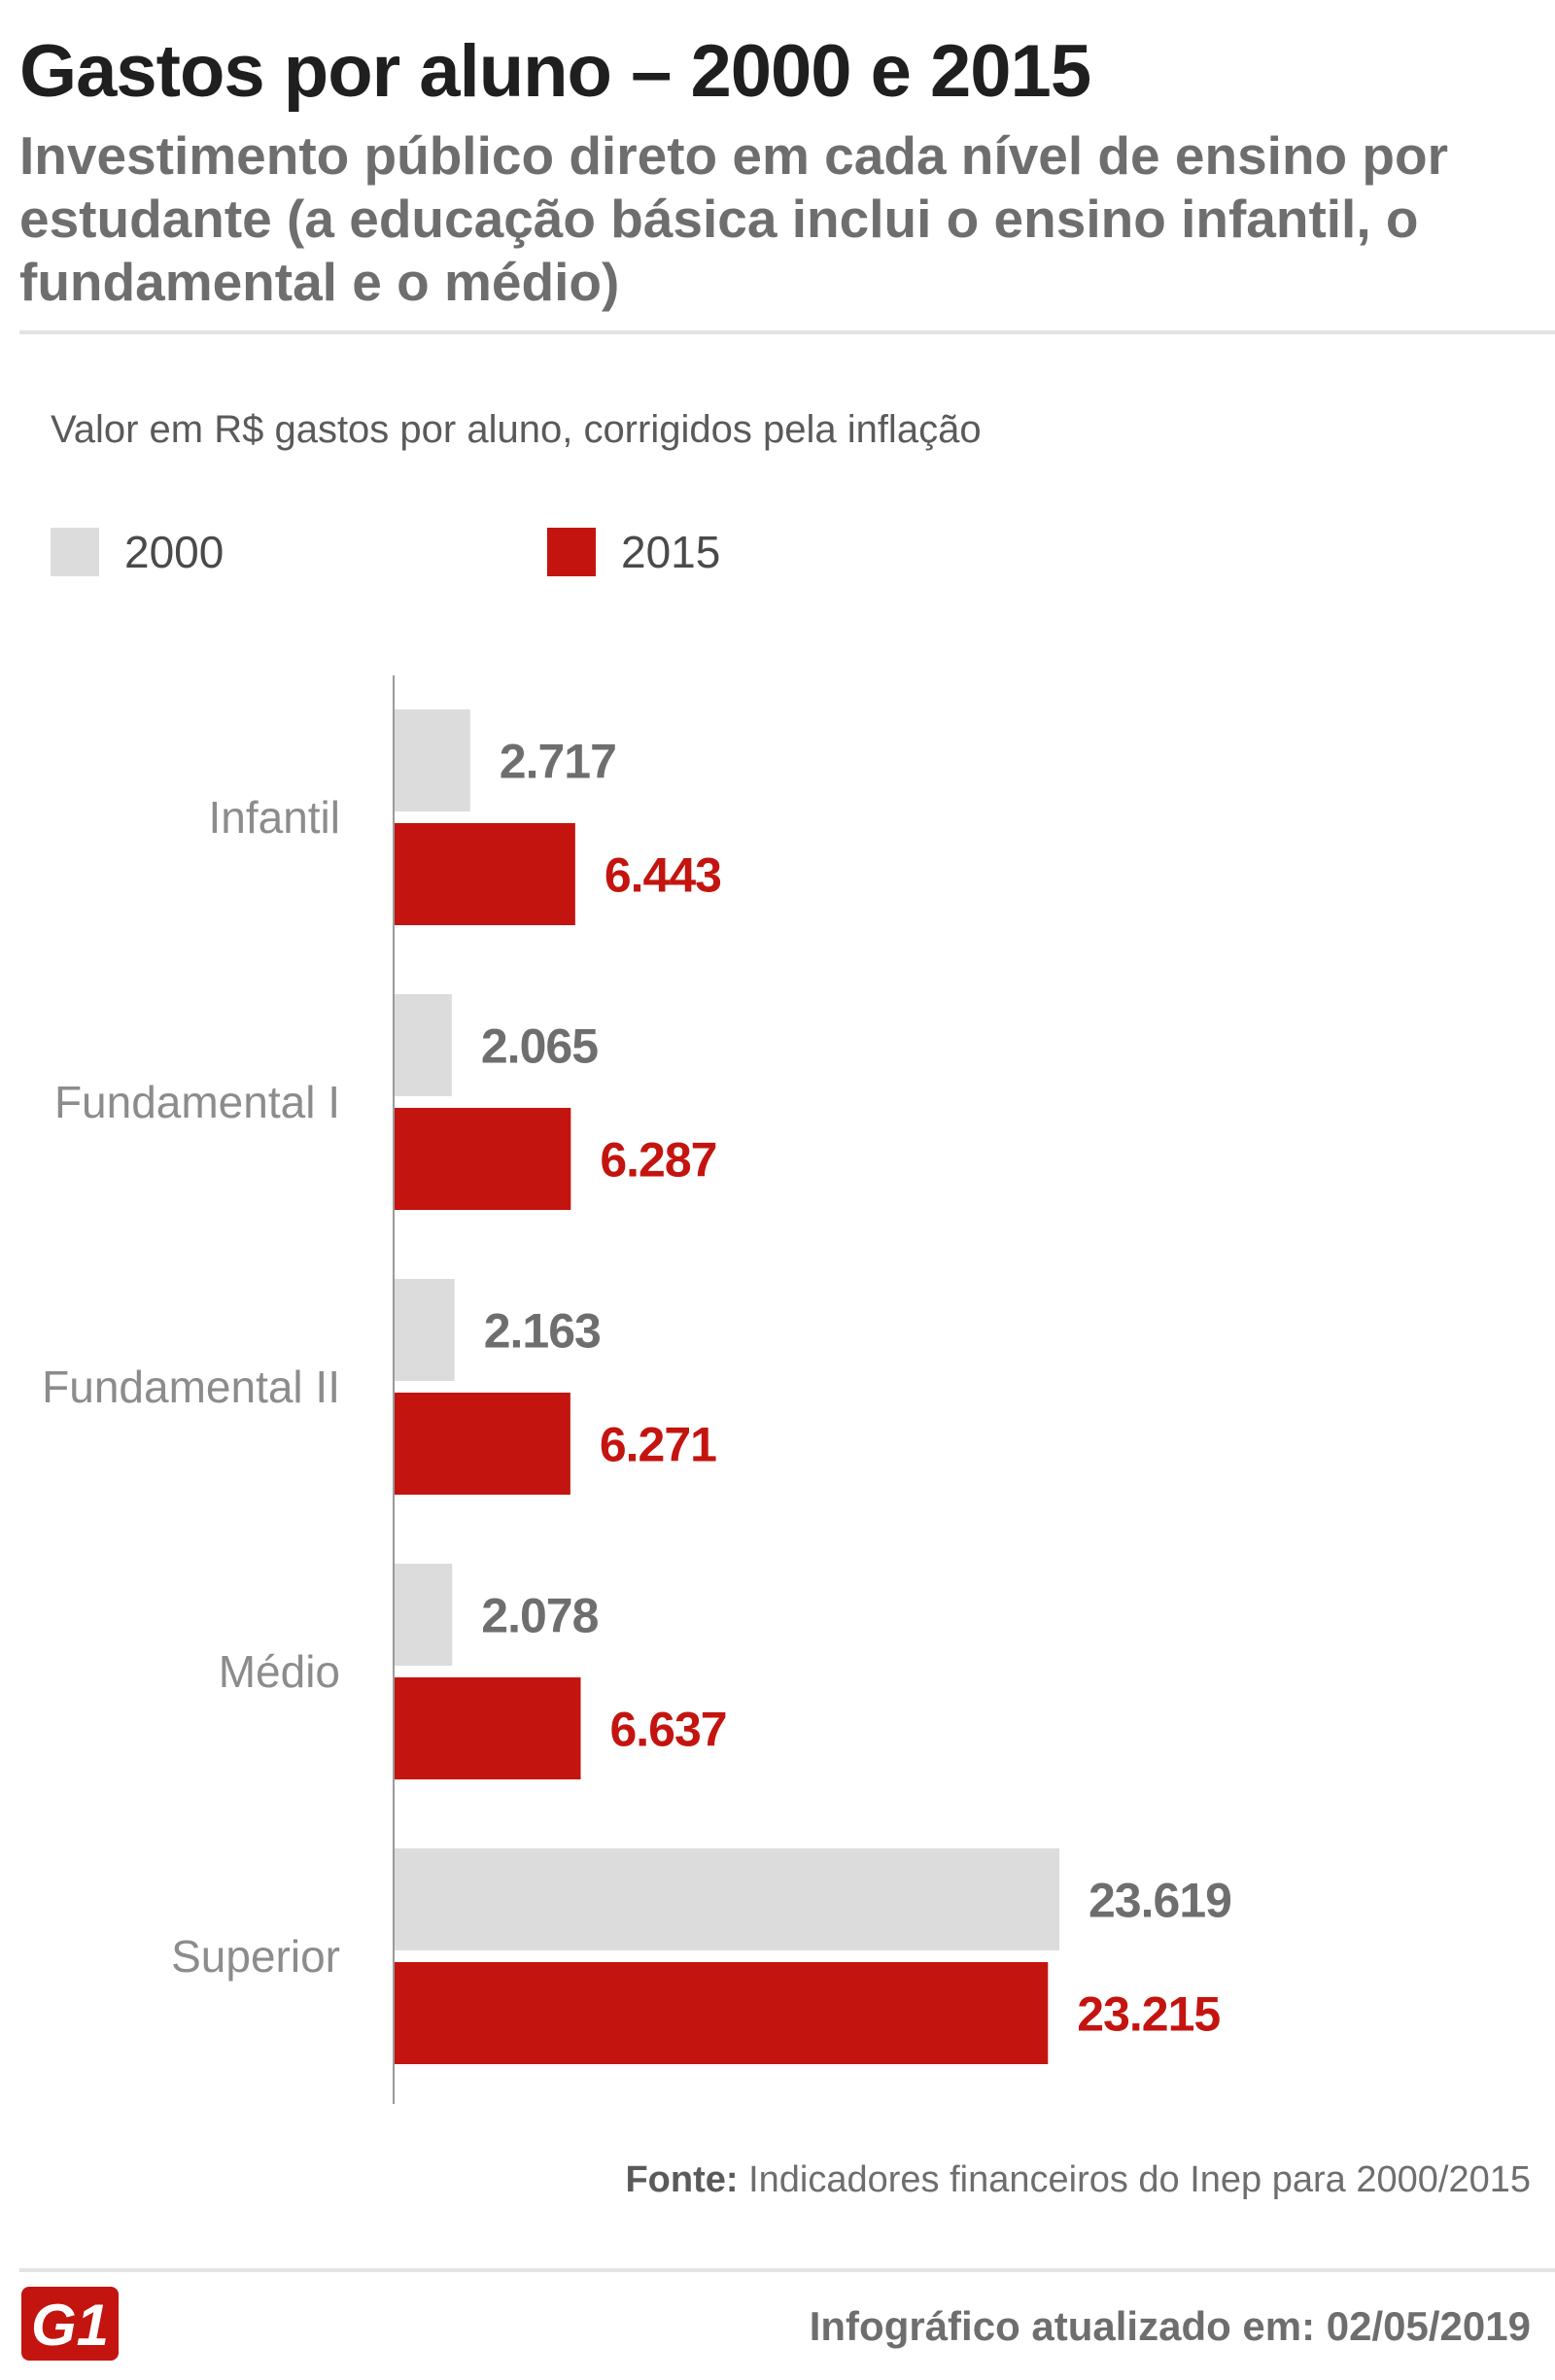 The width and height of the screenshot is (1555, 2380). Describe the element at coordinates (539, 1046) in the screenshot. I see `value-label-fundamental-i-2000: 2.065` at that location.